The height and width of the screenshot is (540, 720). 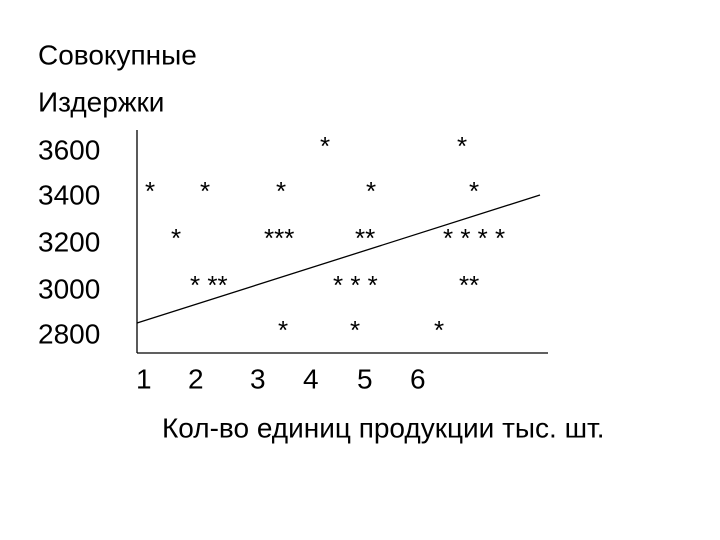 What do you see at coordinates (383, 427) in the screenshot?
I see `x-title: Кол-во единиц продукции тыс. шт.` at bounding box center [383, 427].